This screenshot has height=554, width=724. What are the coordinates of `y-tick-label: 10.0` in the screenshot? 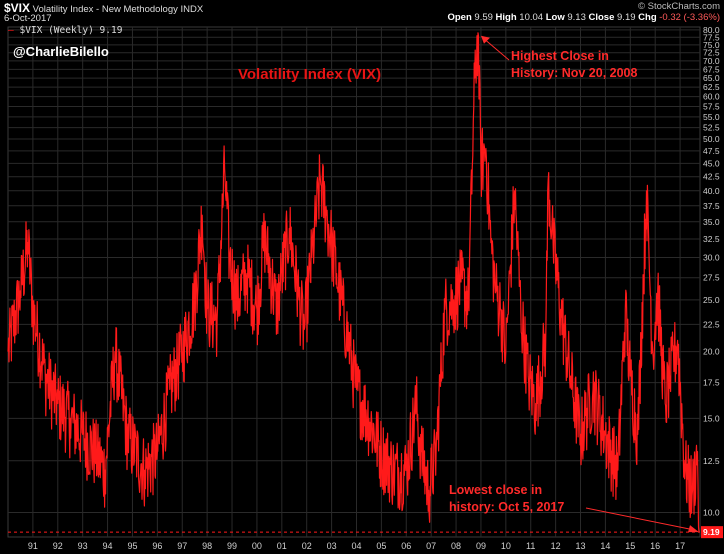 It's located at (711, 513).